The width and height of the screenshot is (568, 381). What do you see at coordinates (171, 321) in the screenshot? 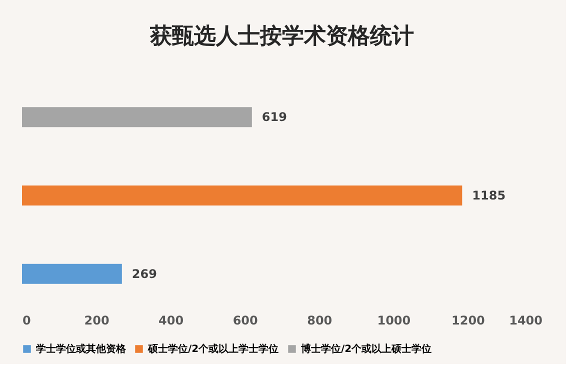
I see `x-tick-label: 400` at bounding box center [171, 321].